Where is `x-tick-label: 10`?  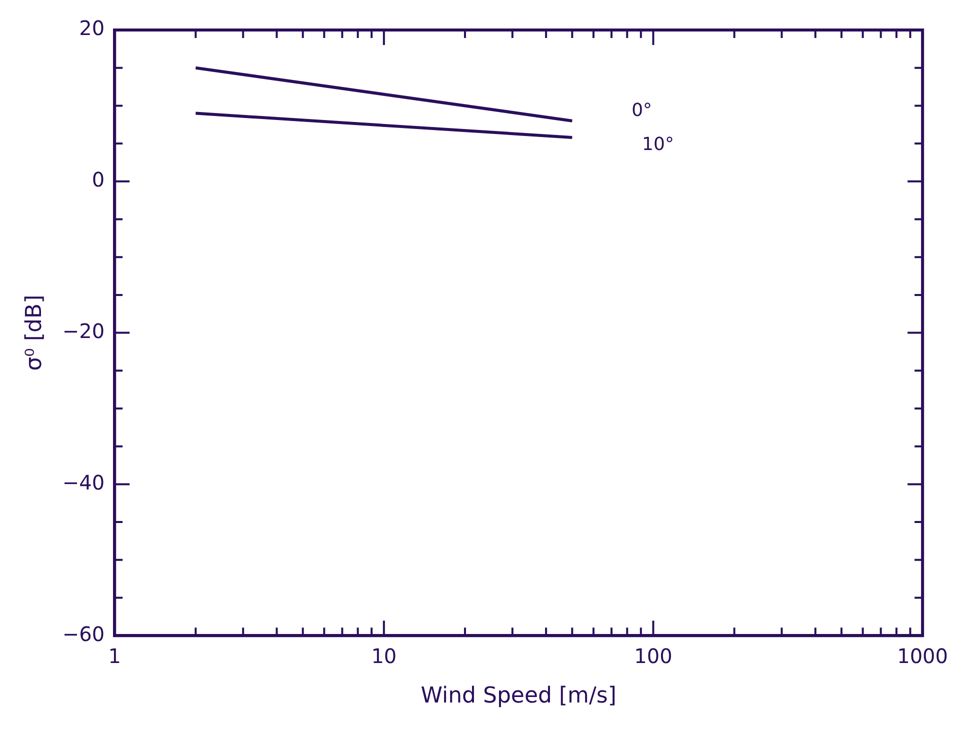 x-tick-label: 10 is located at coordinates (384, 656).